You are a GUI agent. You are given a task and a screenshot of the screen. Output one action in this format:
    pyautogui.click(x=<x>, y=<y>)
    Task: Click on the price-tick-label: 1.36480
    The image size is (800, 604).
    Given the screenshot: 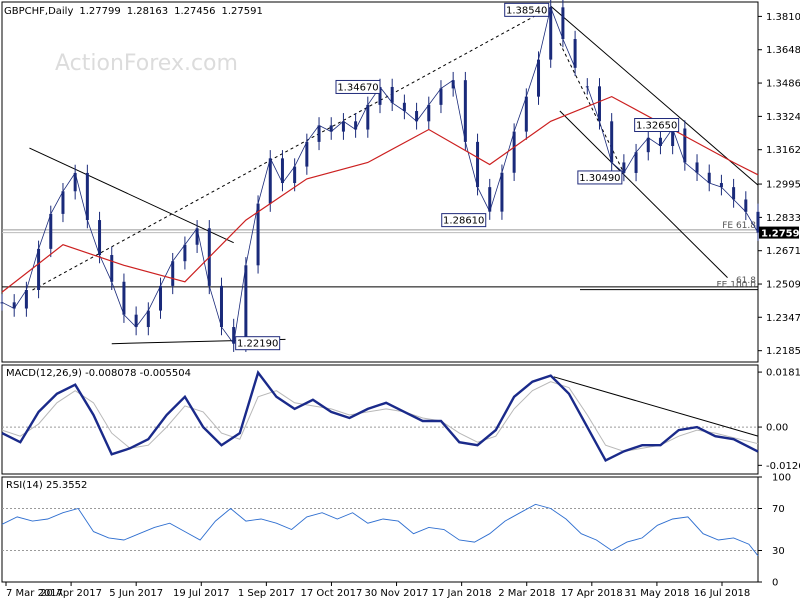 What is the action you would take?
    pyautogui.click(x=783, y=50)
    